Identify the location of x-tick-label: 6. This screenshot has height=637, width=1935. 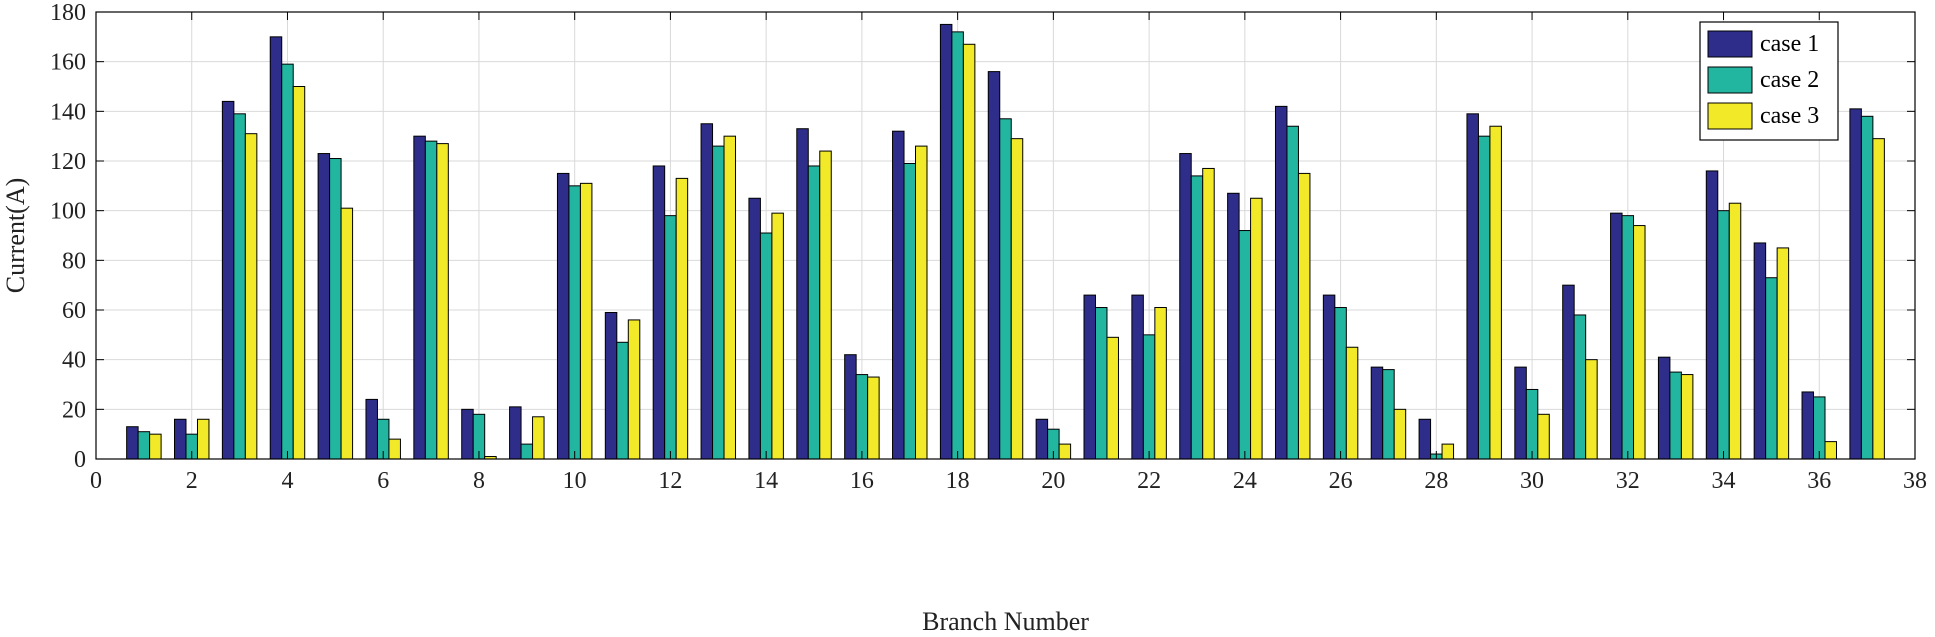
(383, 481).